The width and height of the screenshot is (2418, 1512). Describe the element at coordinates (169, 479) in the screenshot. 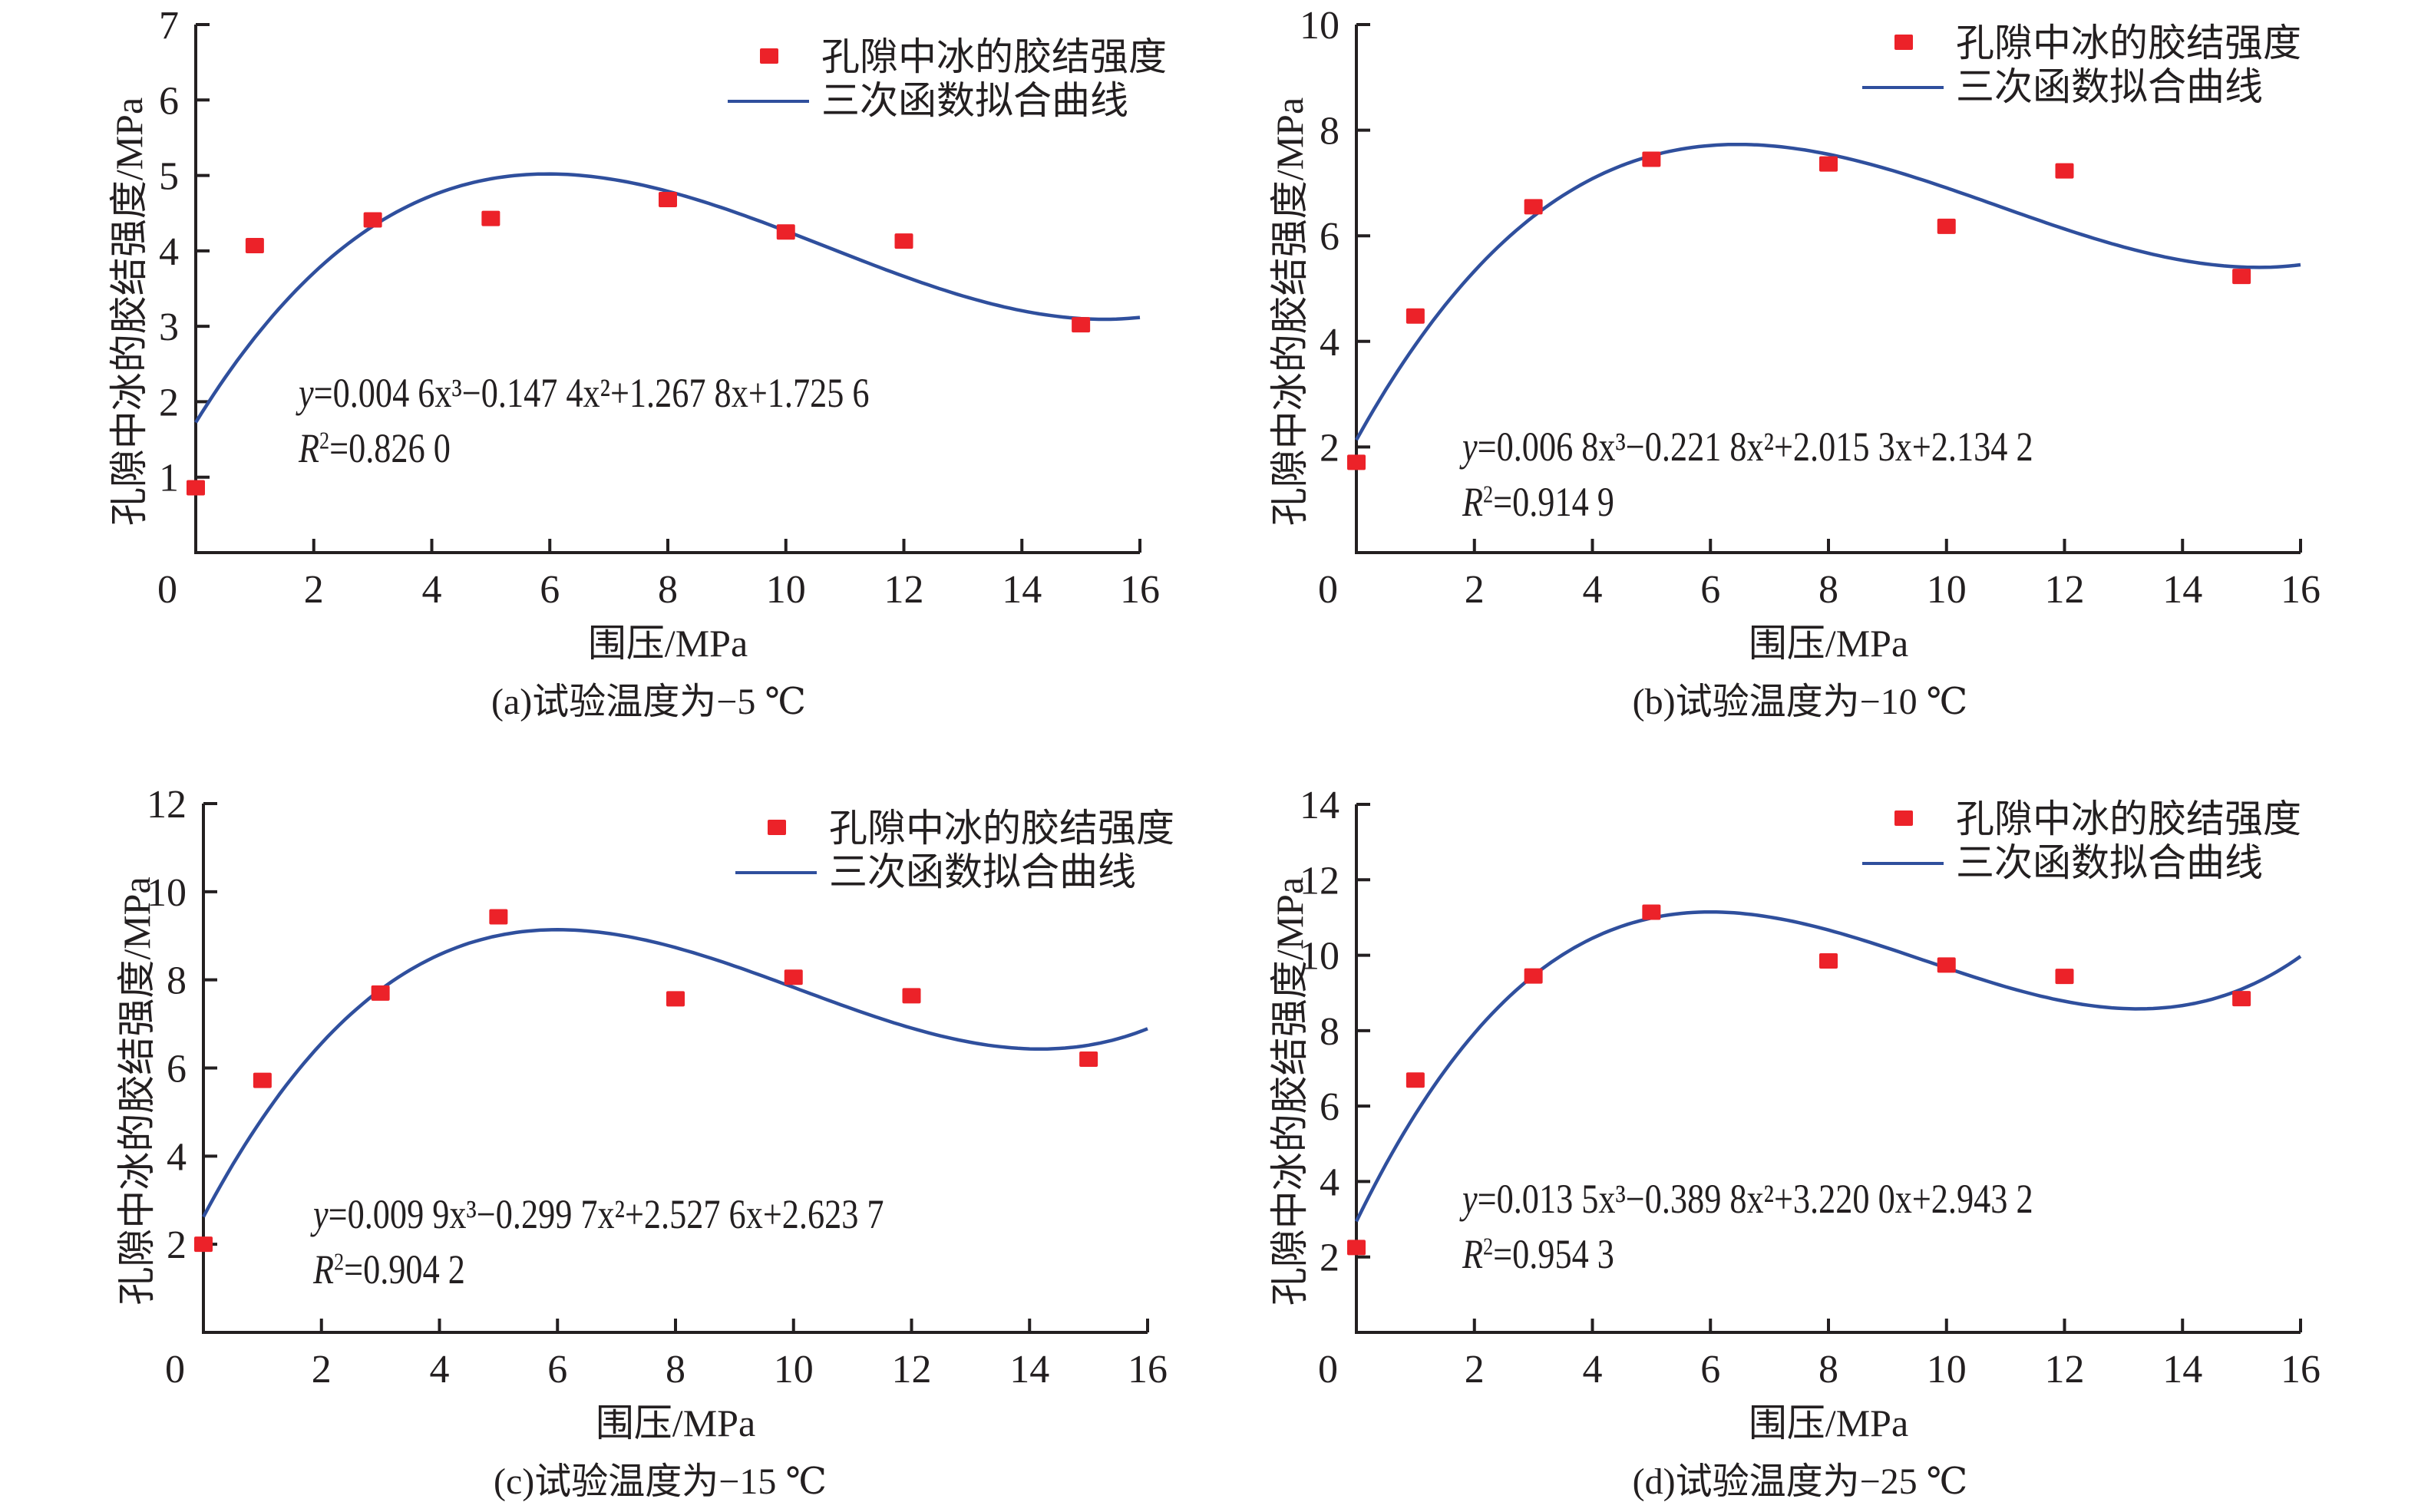

I see `y-tick-label: 1` at that location.